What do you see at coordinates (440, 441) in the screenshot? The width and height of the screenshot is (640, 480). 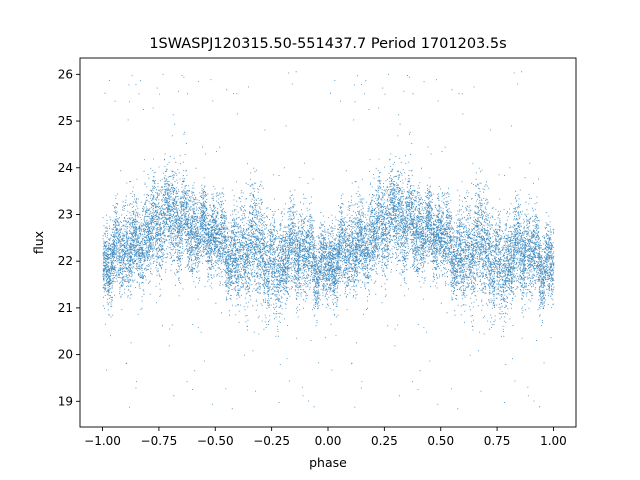 I see `x-tick-label: 0.50` at bounding box center [440, 441].